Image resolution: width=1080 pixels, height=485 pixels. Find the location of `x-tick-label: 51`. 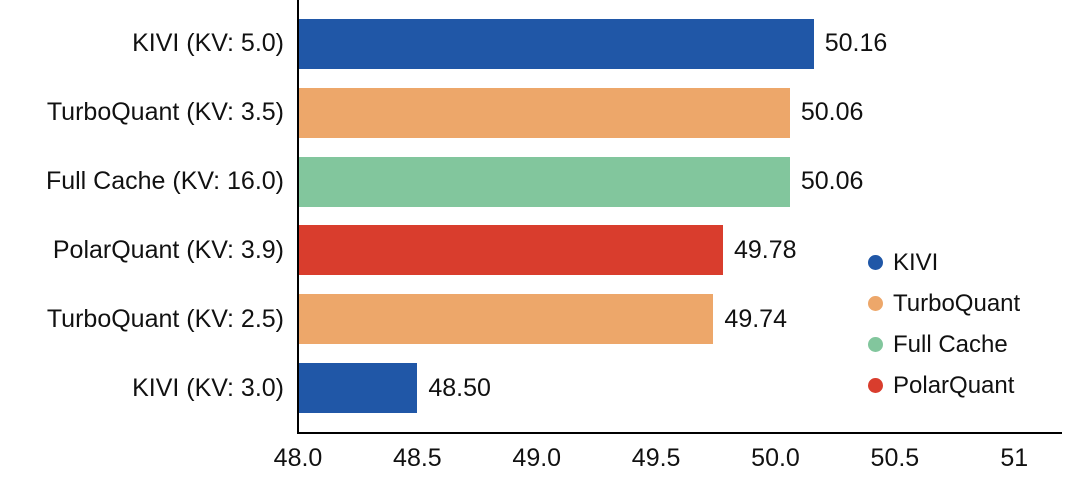

x-tick-label: 51 is located at coordinates (1014, 458).